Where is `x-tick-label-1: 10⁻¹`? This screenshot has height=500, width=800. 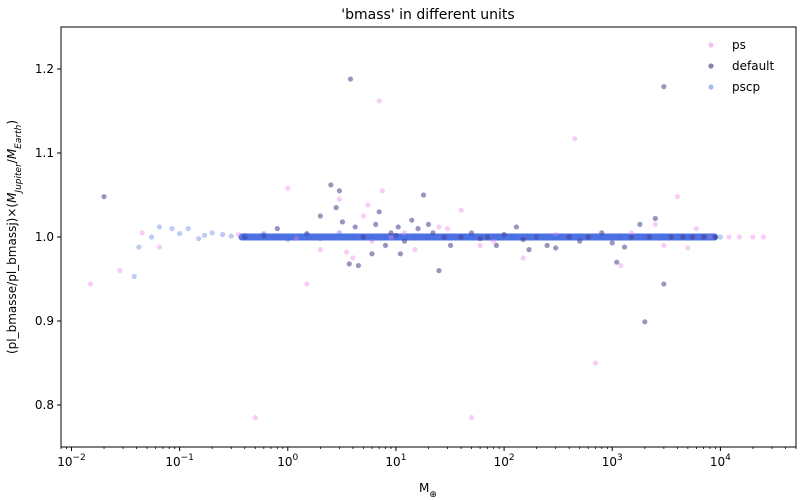
x-tick-label-1: 10⁻¹ is located at coordinates (179, 461).